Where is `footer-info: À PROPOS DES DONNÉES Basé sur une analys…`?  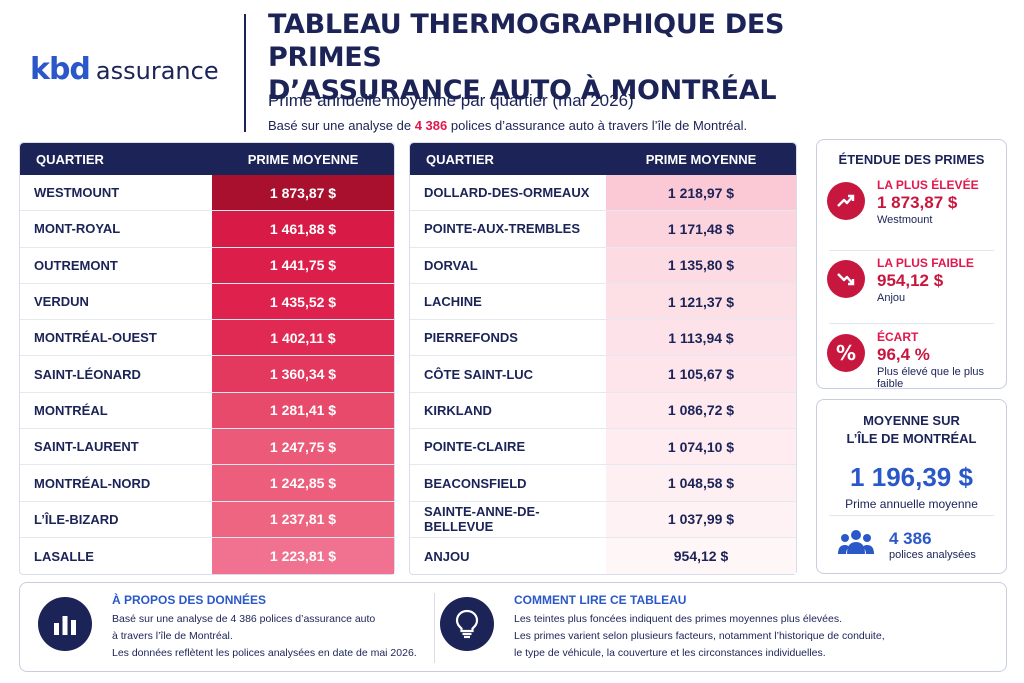 footer-info: À PROPOS DES DONNÉES Basé sur une analys… is located at coordinates (513, 627).